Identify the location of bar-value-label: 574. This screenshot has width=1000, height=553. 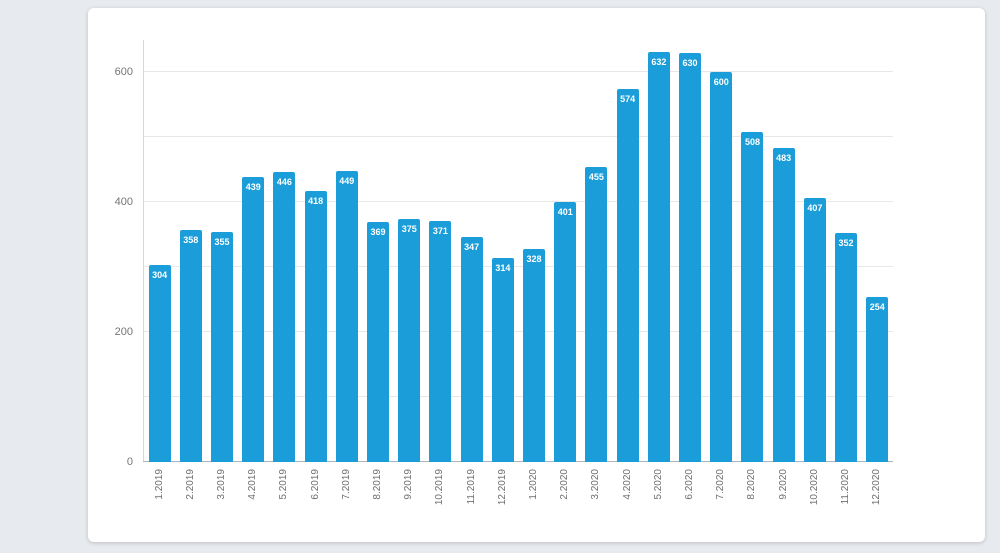
(628, 99).